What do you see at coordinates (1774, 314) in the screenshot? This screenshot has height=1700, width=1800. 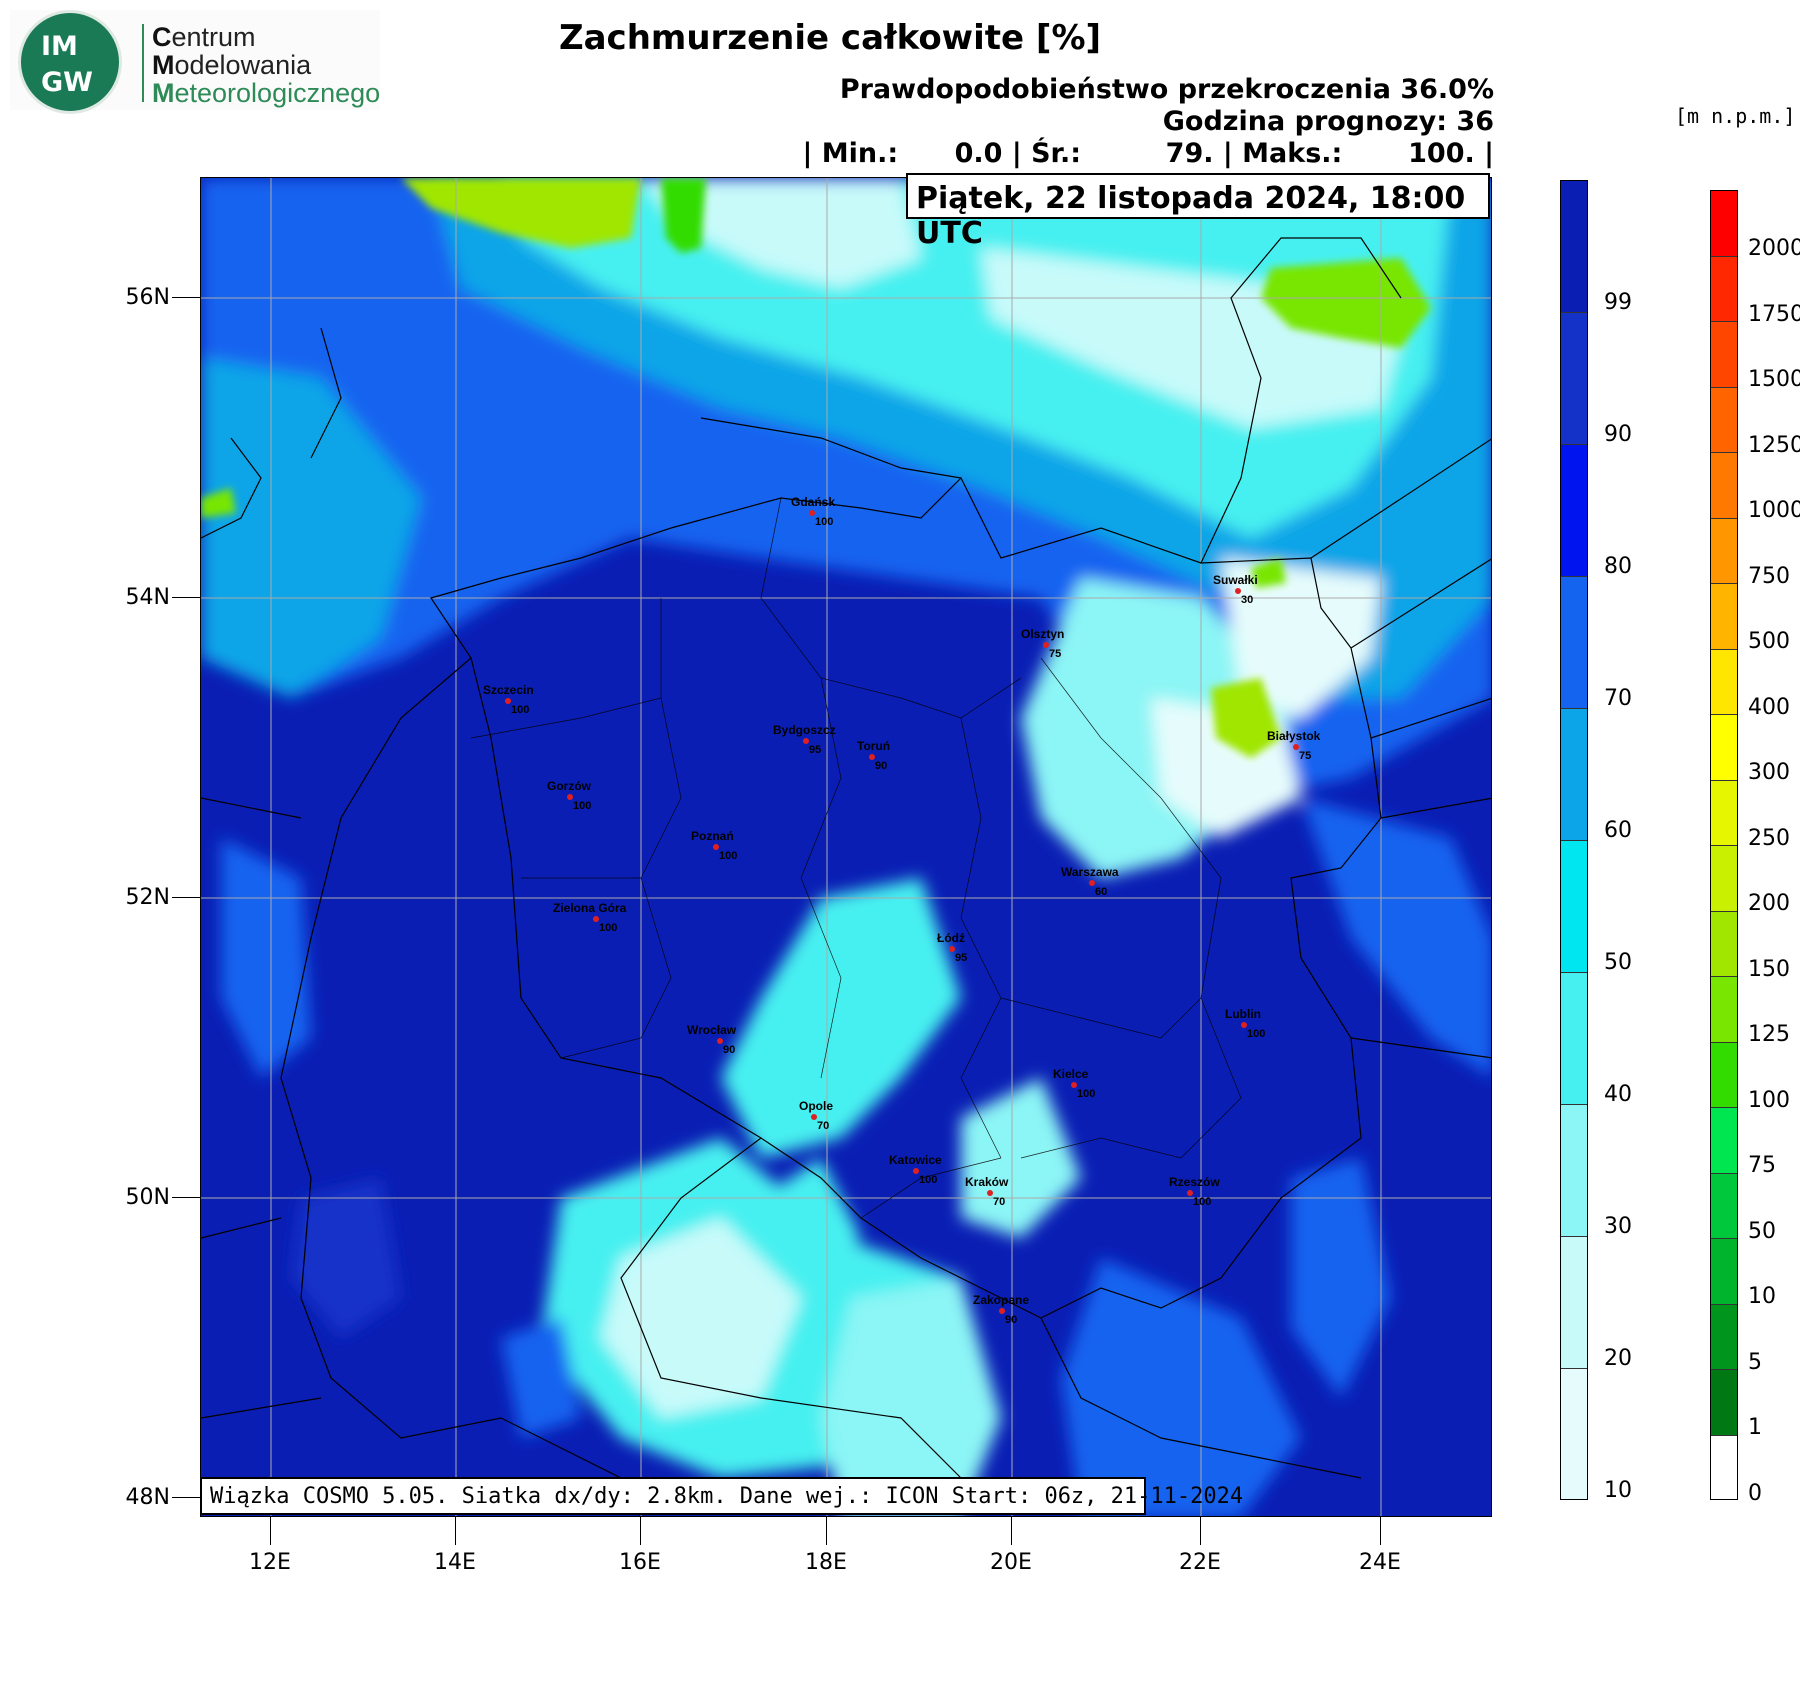 I see `colorbar-label: 1750` at bounding box center [1774, 314].